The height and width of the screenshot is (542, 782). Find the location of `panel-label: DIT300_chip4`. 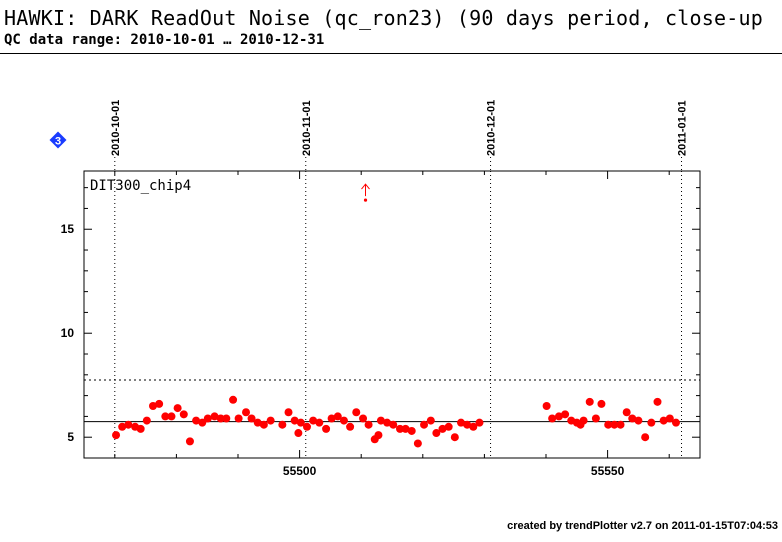

panel-label: DIT300_chip4 is located at coordinates (140, 186).